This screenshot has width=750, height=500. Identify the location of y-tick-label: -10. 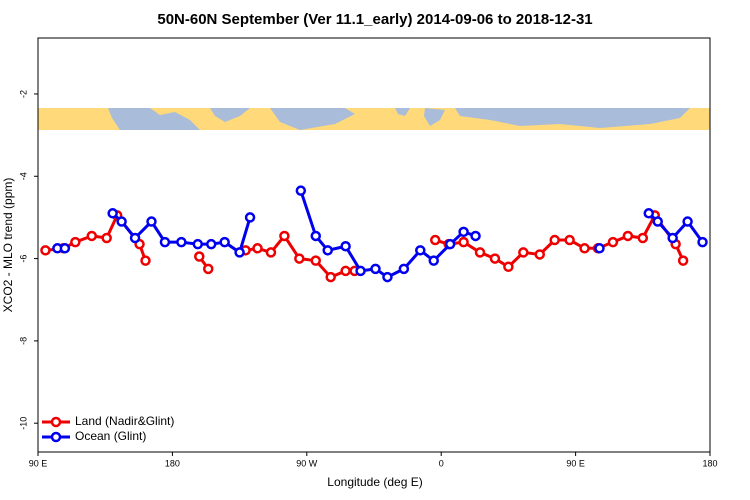
(23, 423).